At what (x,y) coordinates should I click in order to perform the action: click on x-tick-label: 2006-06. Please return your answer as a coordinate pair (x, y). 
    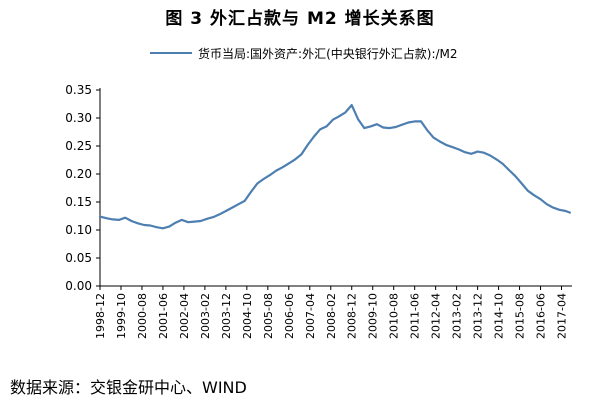
    Looking at the image, I should click on (289, 316).